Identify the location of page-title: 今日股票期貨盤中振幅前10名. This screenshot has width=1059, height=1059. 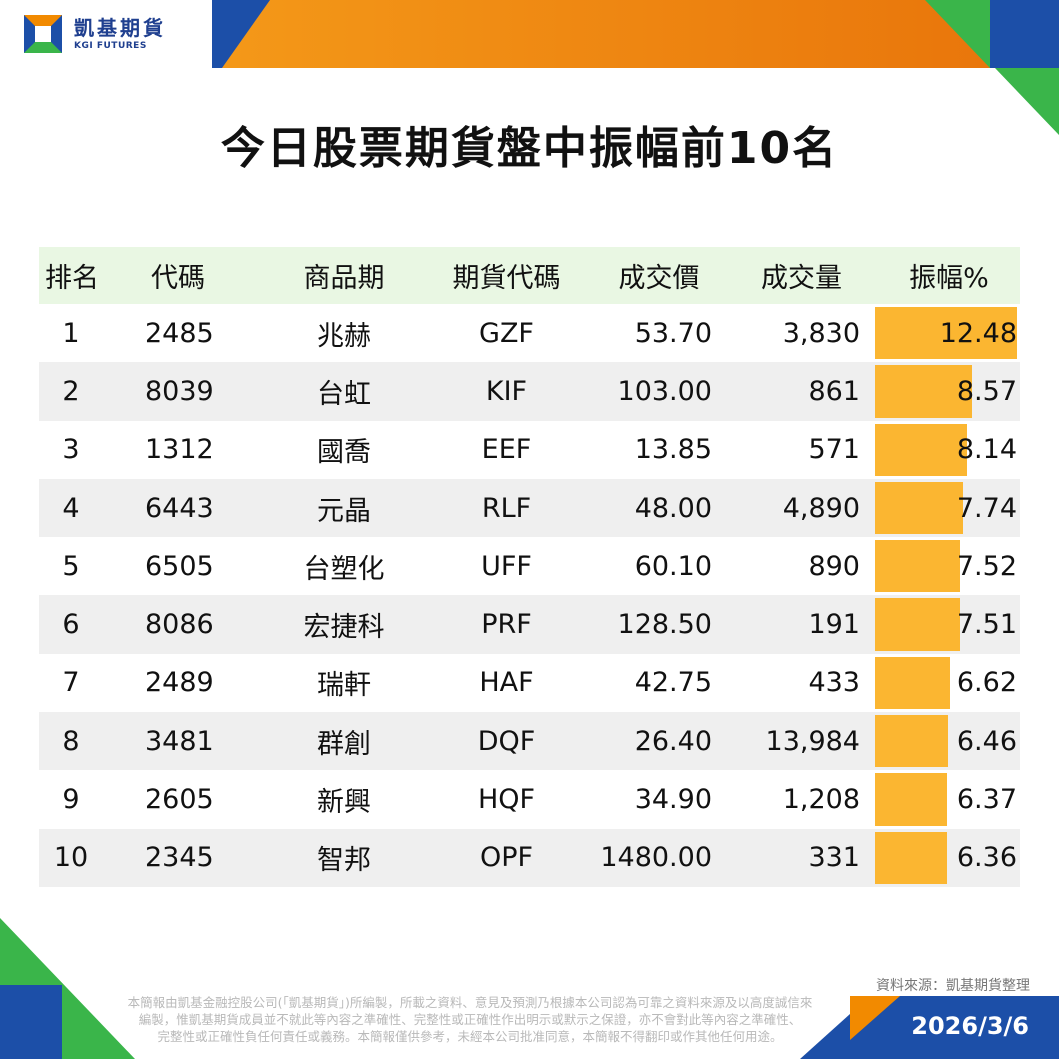
(529, 148).